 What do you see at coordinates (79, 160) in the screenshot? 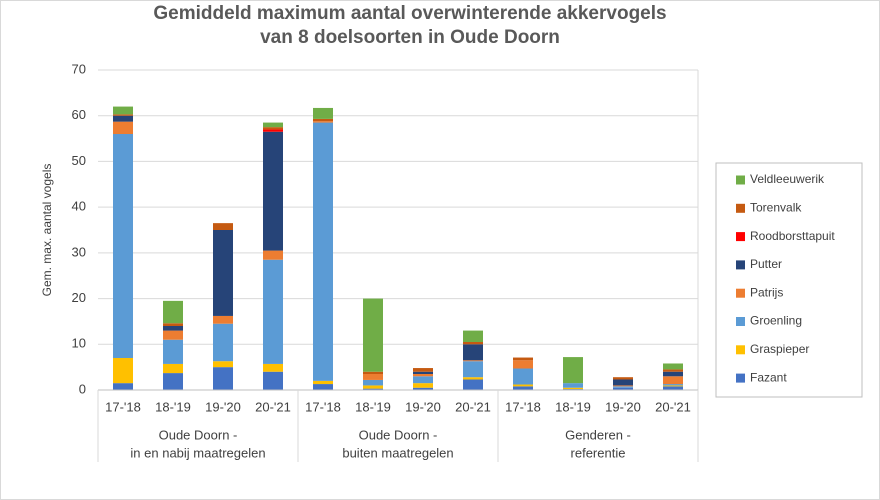
I see `y-tick-label: 50` at bounding box center [79, 160].